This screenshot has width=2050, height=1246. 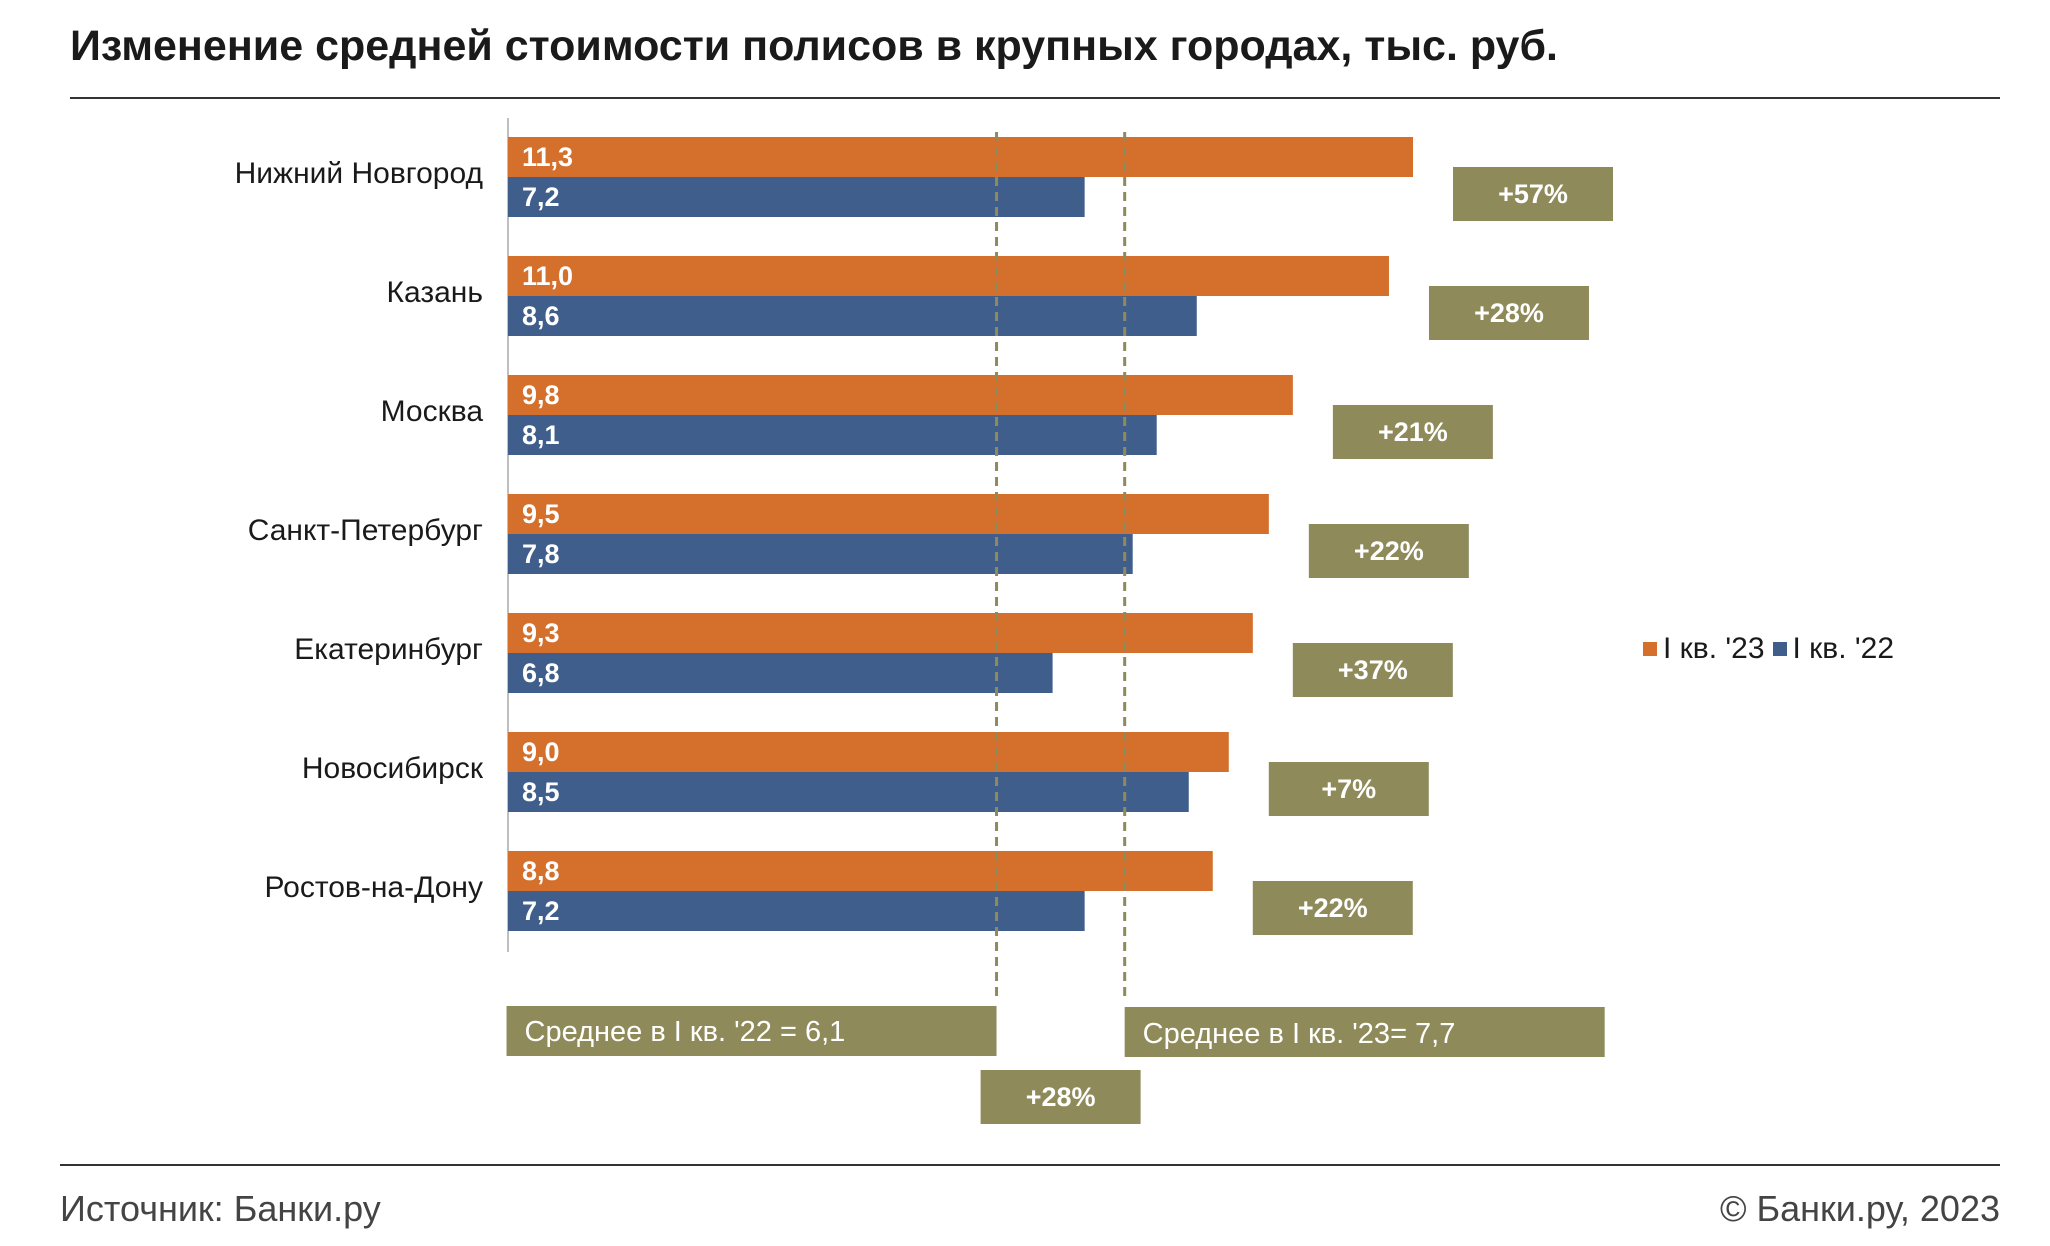 What do you see at coordinates (220, 1208) in the screenshot?
I see `source-text: Источник: Банки.ру` at bounding box center [220, 1208].